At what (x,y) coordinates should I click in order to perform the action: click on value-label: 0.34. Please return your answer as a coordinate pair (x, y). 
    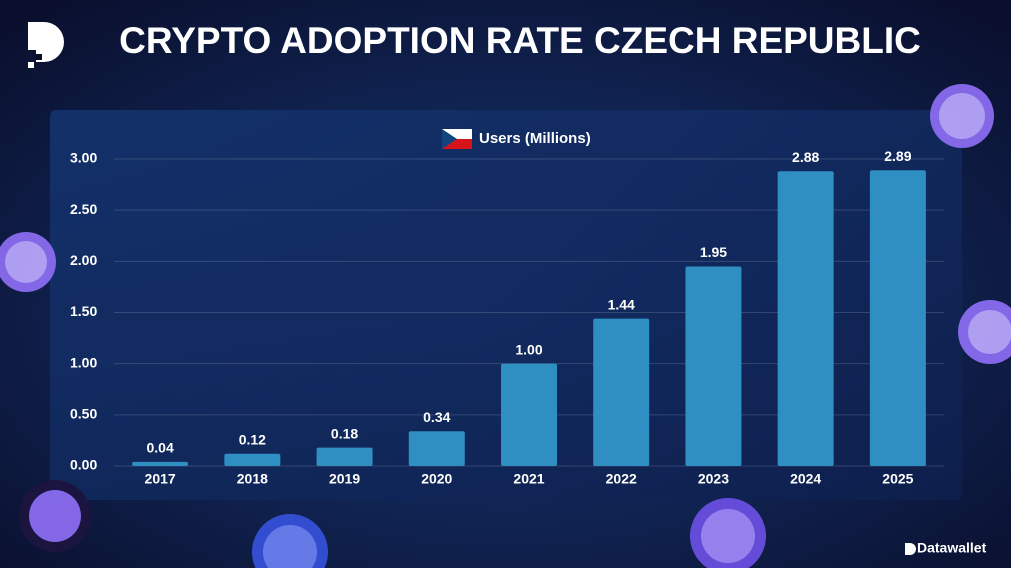
    Looking at the image, I should click on (436, 417).